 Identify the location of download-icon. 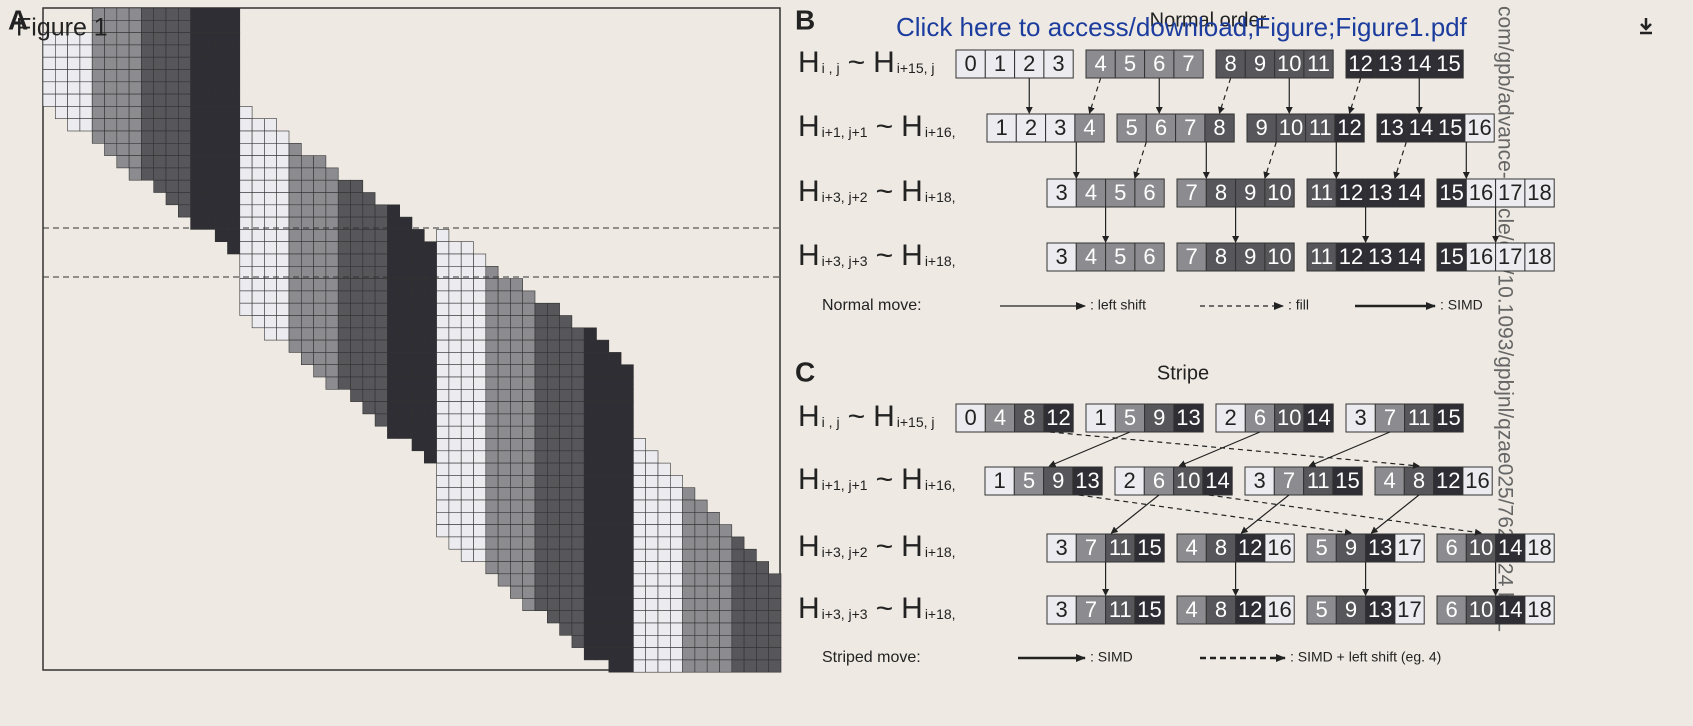
(1646, 26).